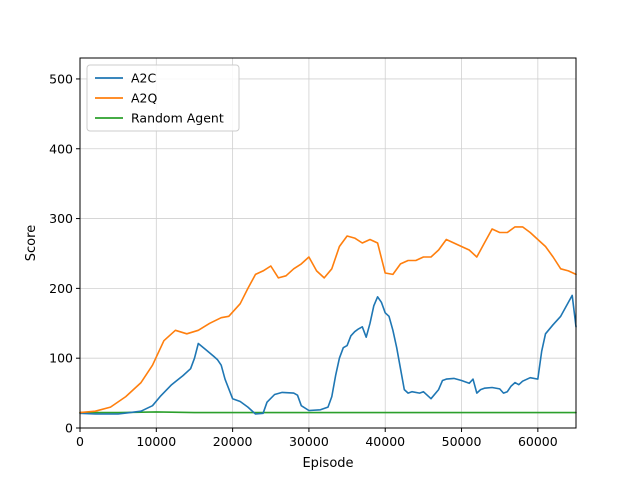  Describe the element at coordinates (462, 441) in the screenshot. I see `x-tick-label: 50000` at that location.